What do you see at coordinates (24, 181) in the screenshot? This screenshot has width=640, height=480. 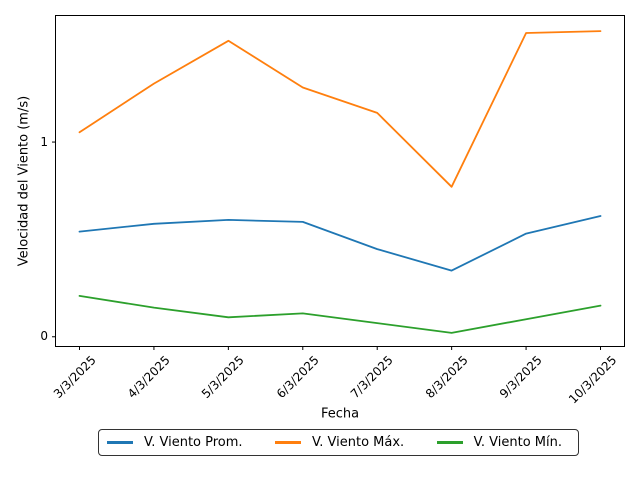 I see `y-axis-label: Velocidad del Viento (m/s)` at bounding box center [24, 181].